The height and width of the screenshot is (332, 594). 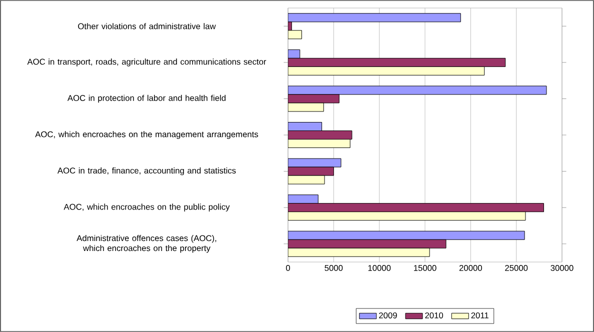 What do you see at coordinates (288, 267) in the screenshot?
I see `x-tick-label: 0` at bounding box center [288, 267].